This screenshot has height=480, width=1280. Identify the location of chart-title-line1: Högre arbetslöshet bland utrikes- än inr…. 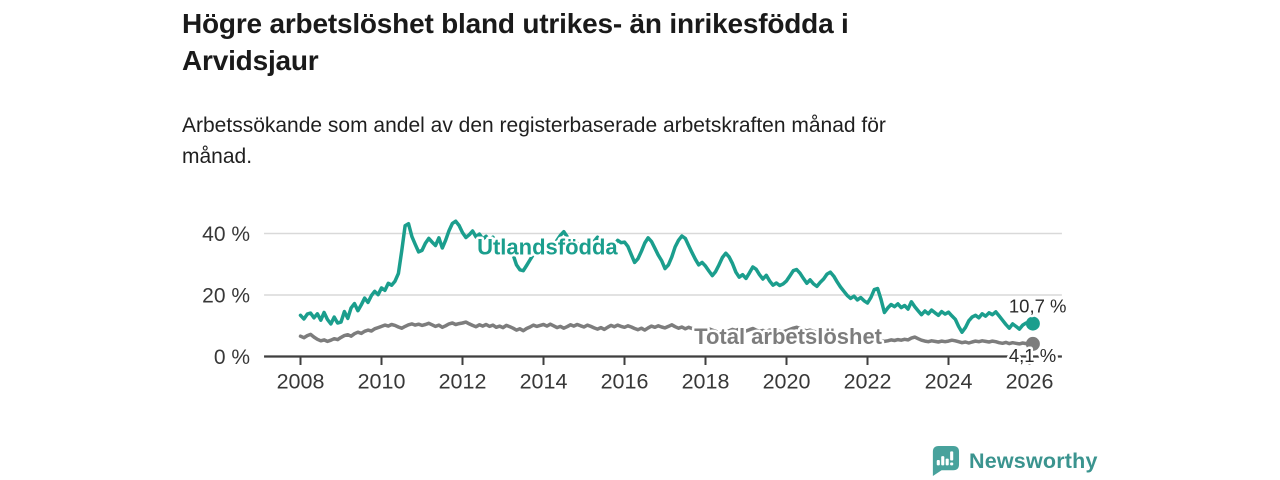
(515, 23).